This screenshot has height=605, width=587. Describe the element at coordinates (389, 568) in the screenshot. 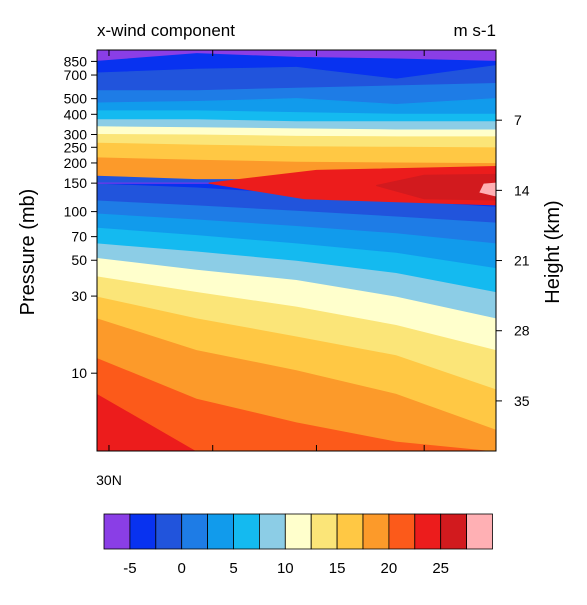

I see `colorbar-tick-label: 20` at that location.